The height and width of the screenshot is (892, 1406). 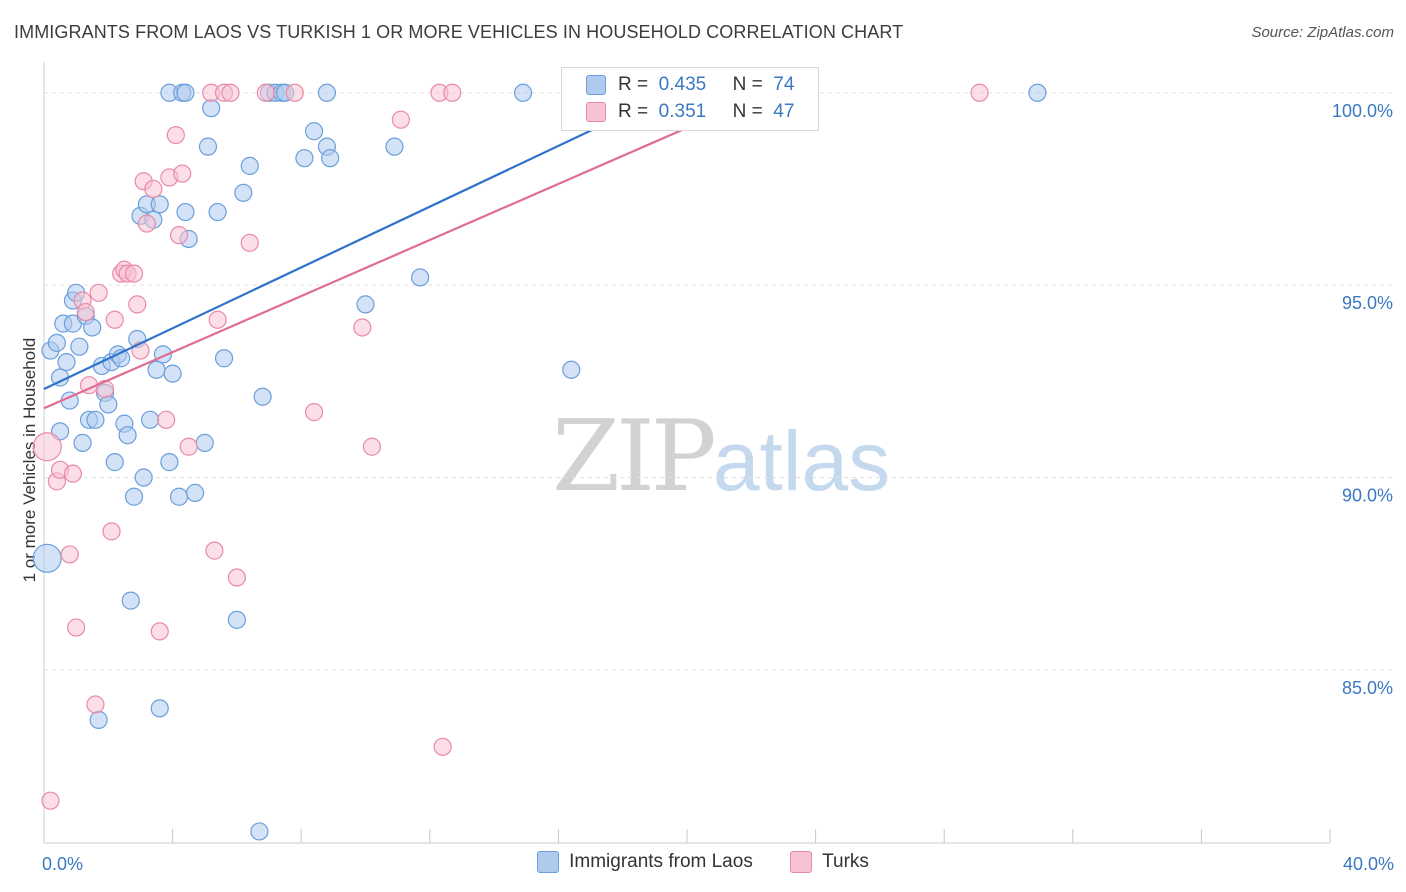 I want to click on x-tick-label: 0.0%, so click(x=62, y=864).